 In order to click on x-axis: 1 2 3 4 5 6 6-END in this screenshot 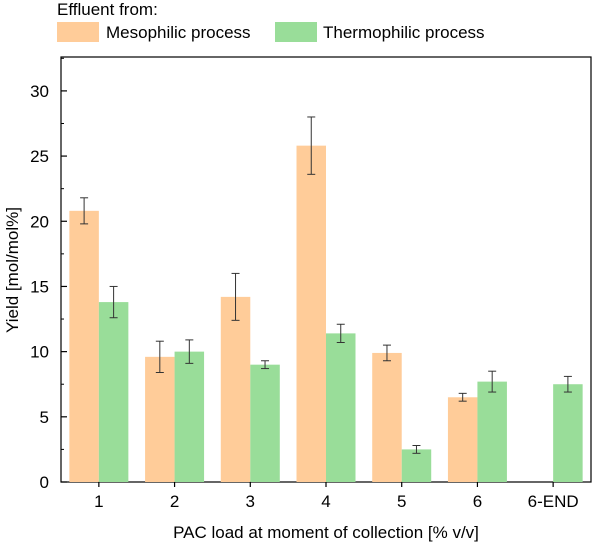, I will do `click(336, 496)`.